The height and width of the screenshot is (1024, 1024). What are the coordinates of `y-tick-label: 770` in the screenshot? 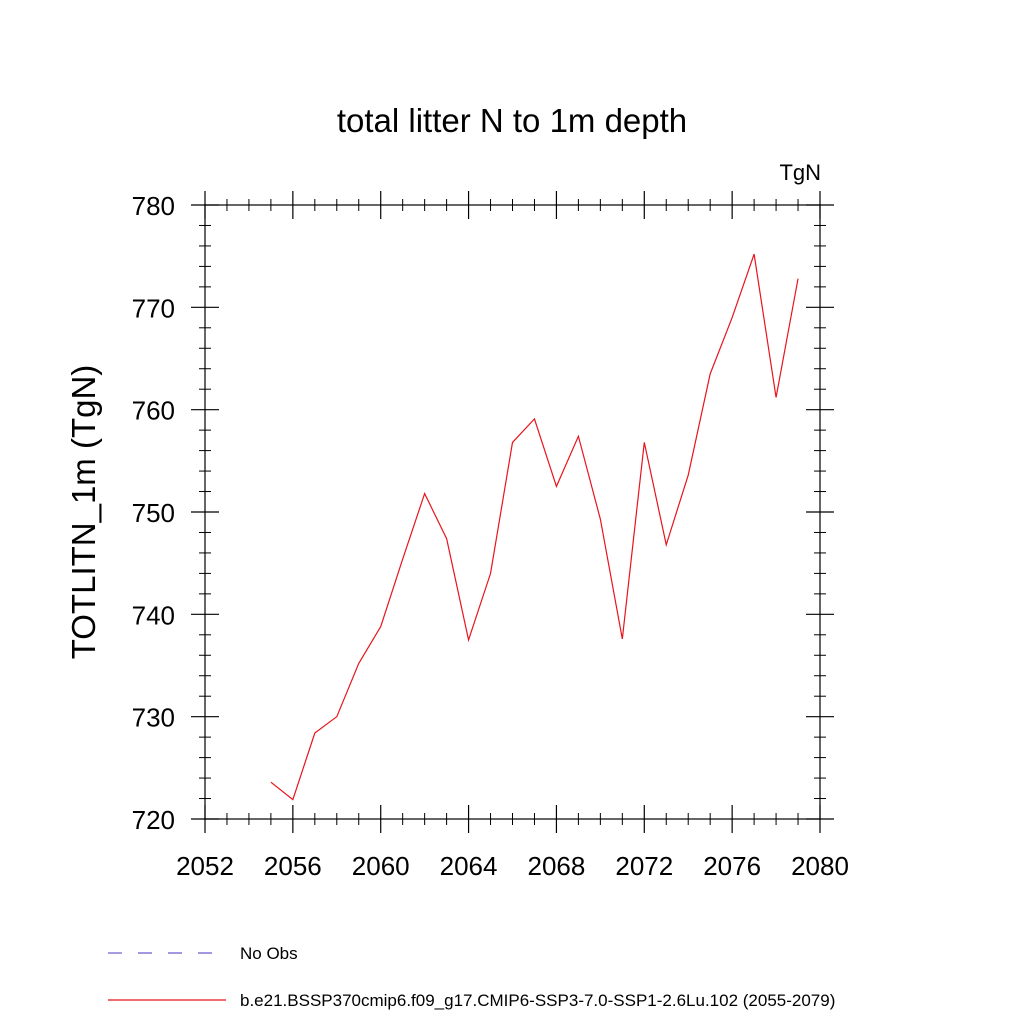 It's located at (153, 308).